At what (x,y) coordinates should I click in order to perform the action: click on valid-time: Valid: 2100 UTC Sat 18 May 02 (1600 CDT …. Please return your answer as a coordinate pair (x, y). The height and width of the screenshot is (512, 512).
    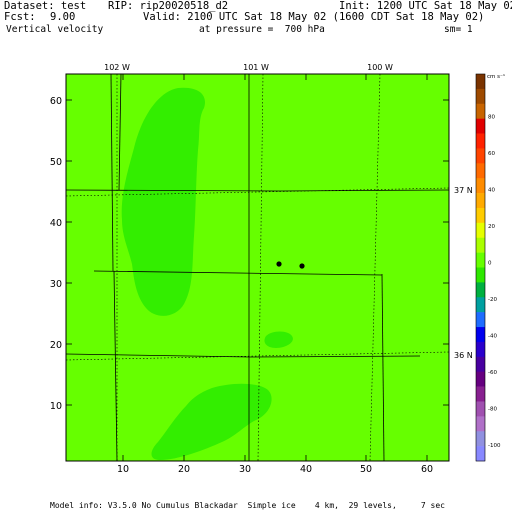
    Looking at the image, I should click on (314, 17).